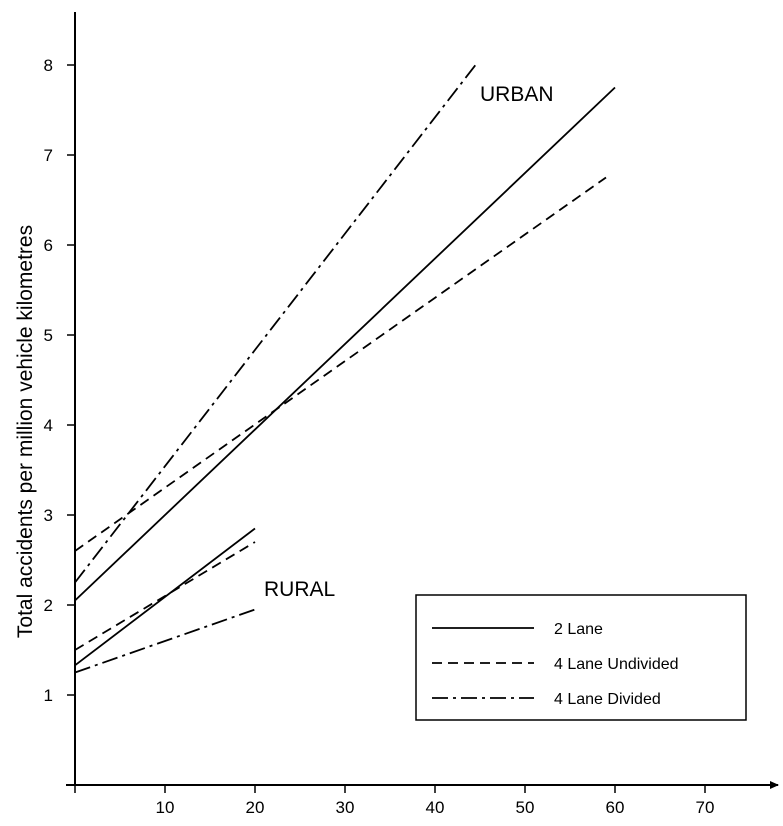 The width and height of the screenshot is (783, 826). I want to click on y-tick-label: 2, so click(48, 605).